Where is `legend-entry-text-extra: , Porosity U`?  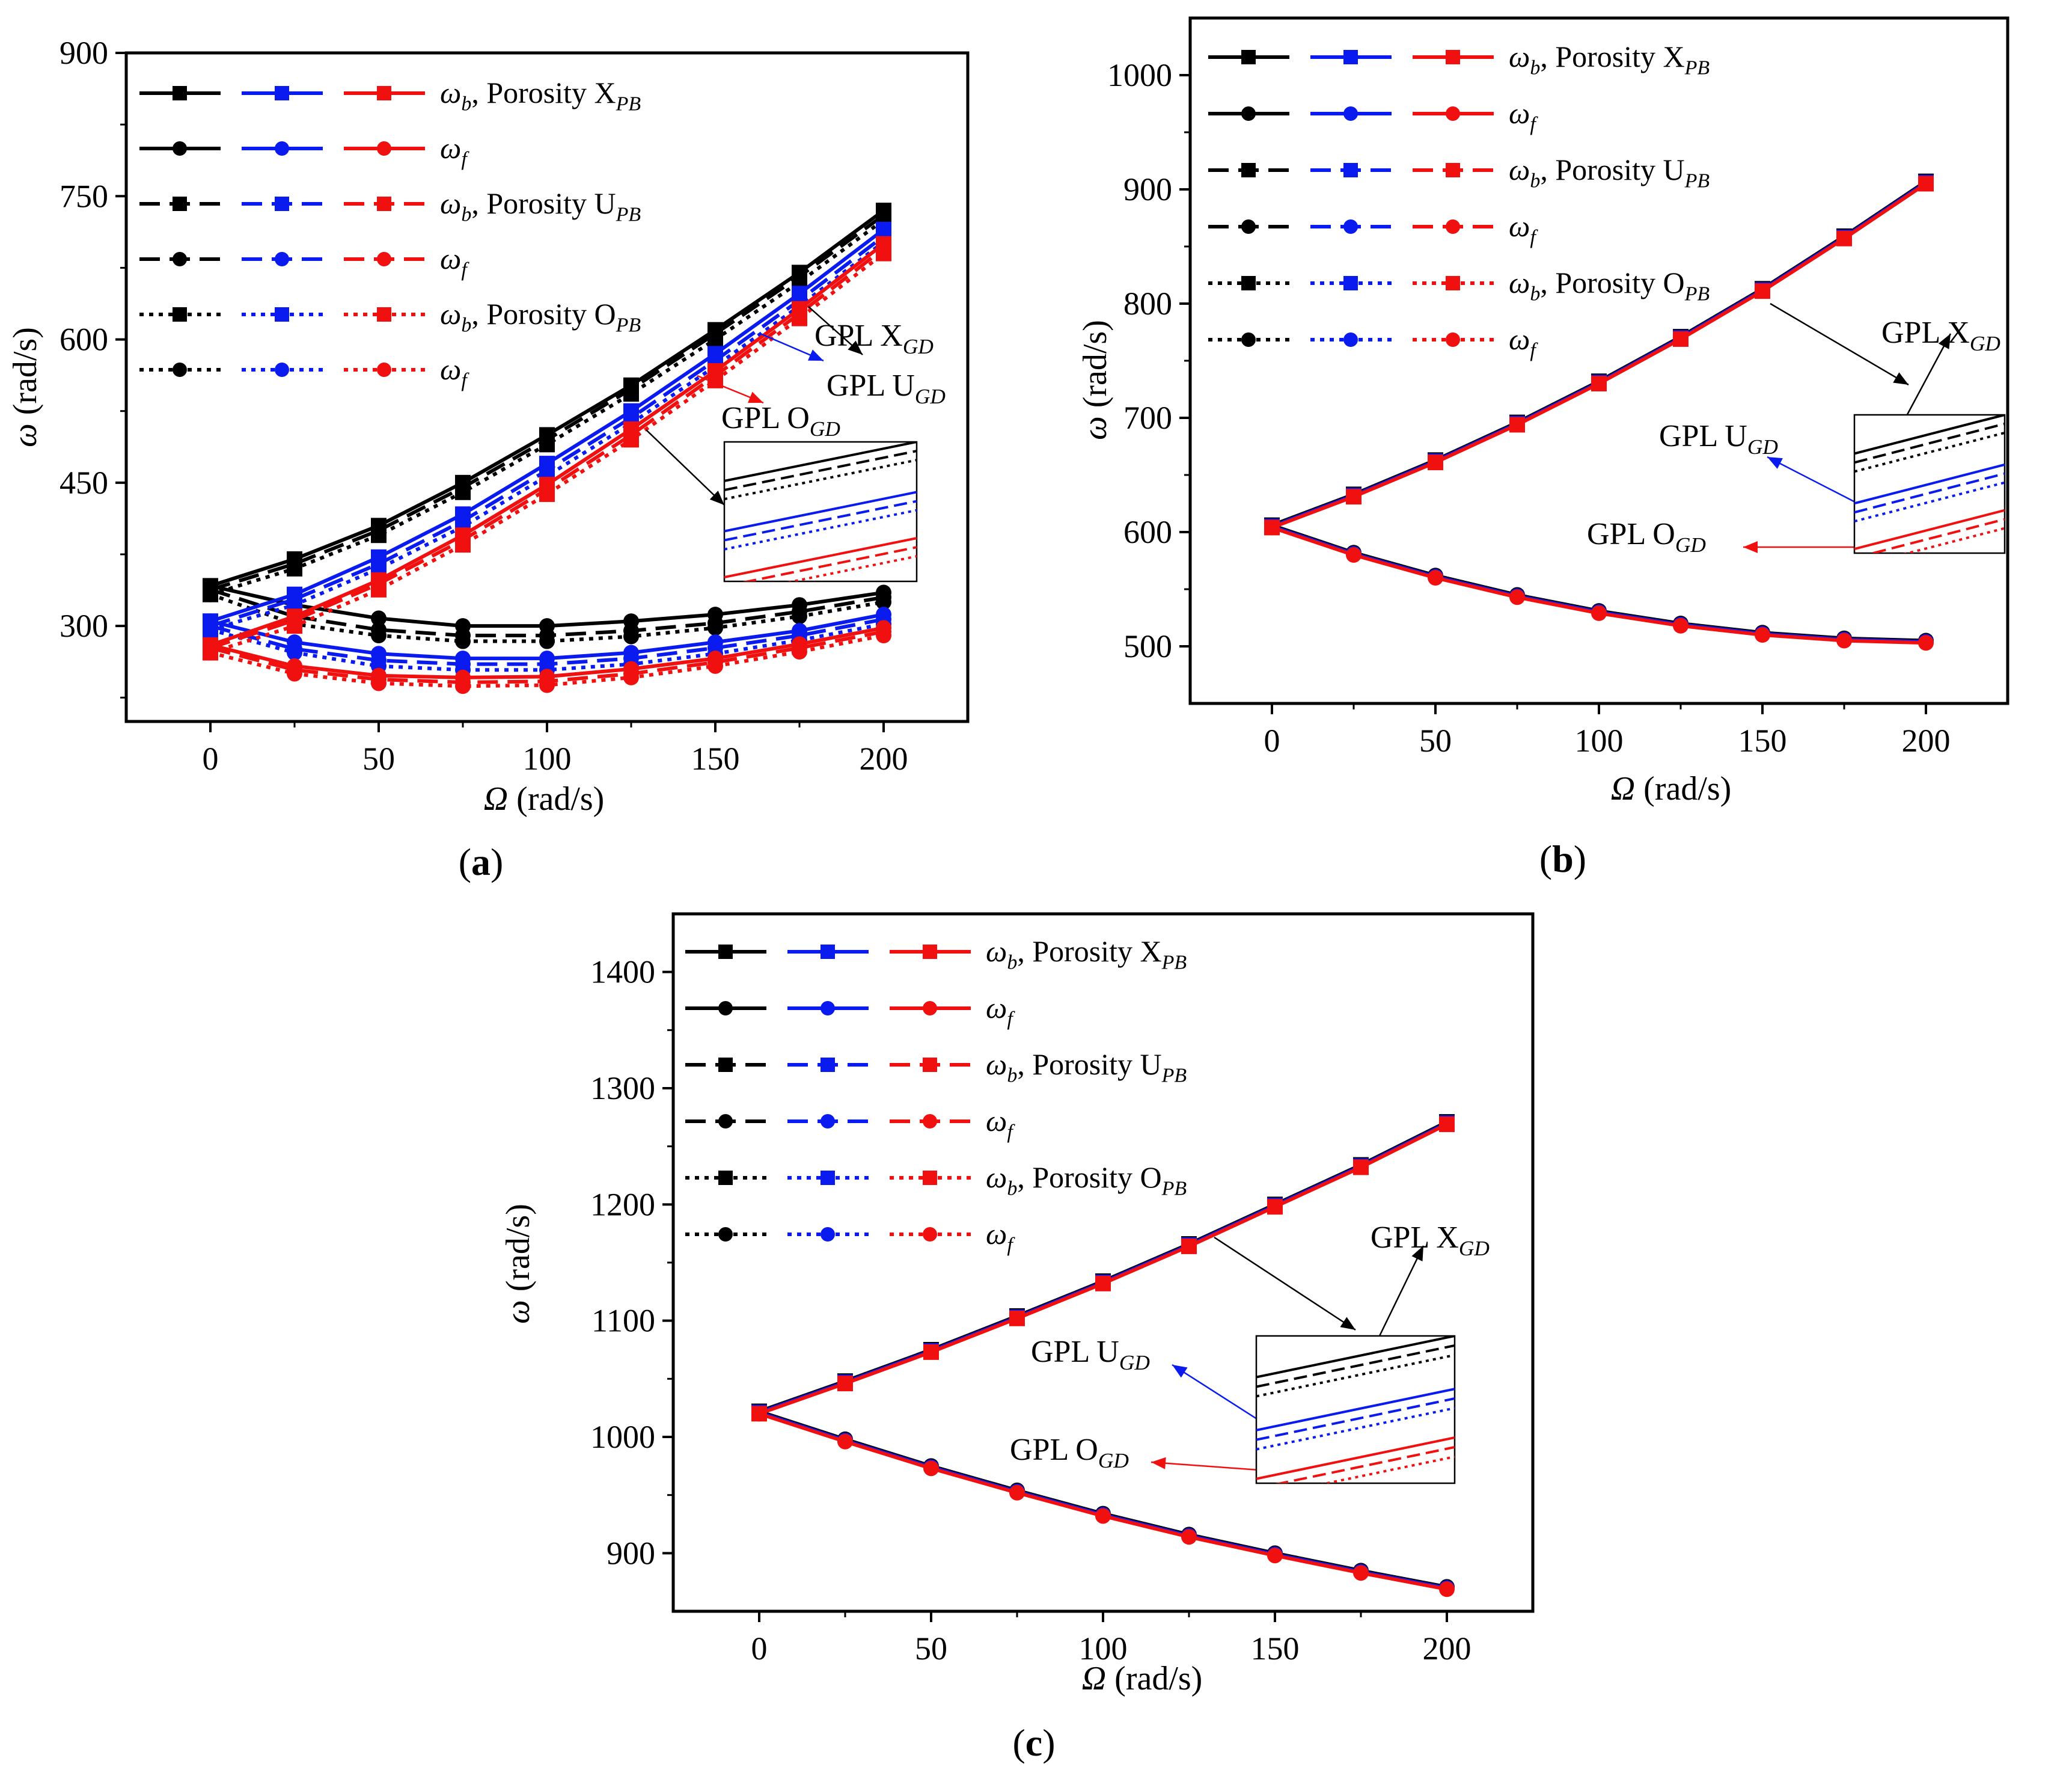 legend-entry-text-extra: , Porosity U is located at coordinates (1612, 169).